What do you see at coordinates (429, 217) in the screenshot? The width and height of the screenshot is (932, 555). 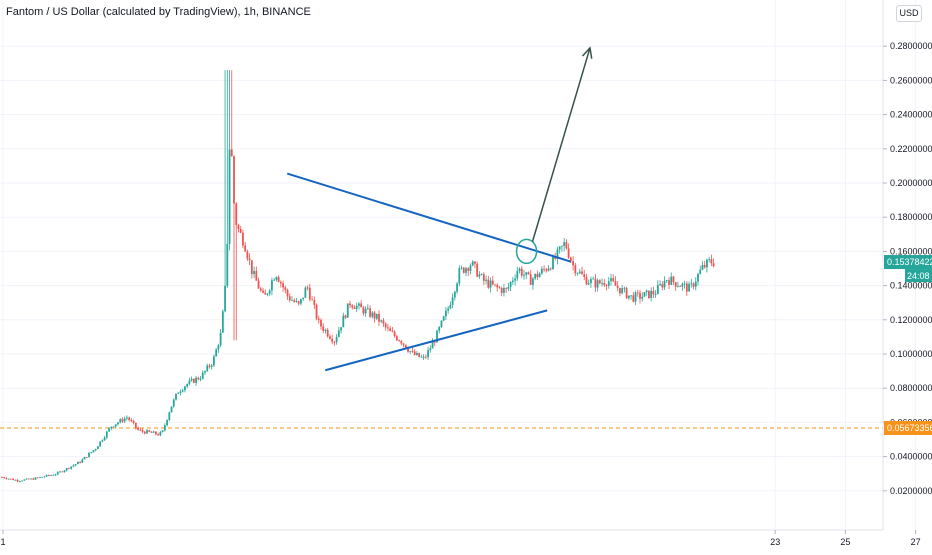 I see `upper-trendline` at bounding box center [429, 217].